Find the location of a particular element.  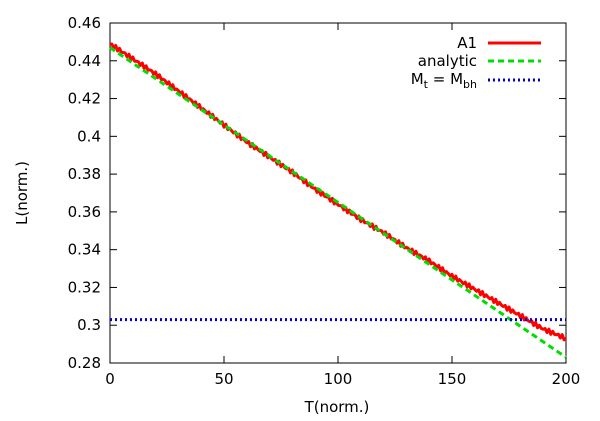

y-tick-label: 0.42 is located at coordinates (84, 99).